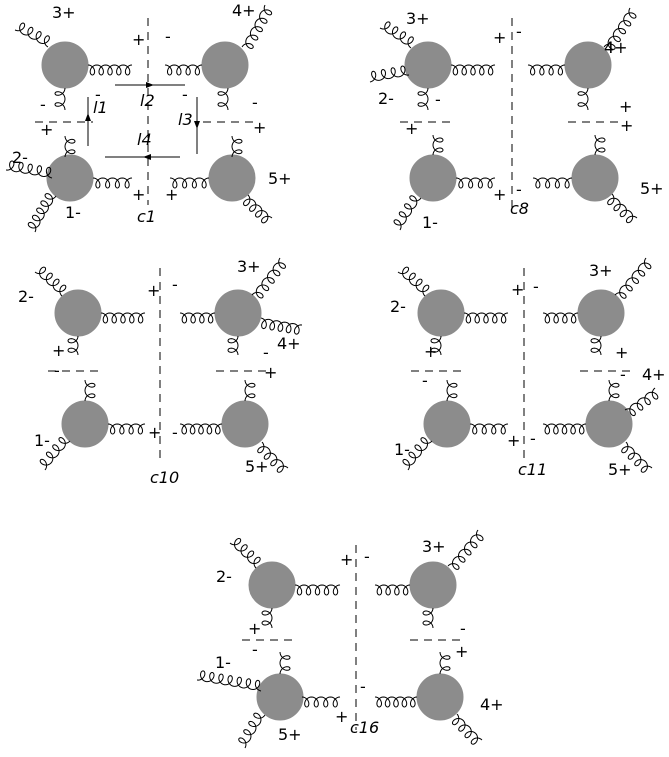  Describe the element at coordinates (164, 477) in the screenshot. I see `cut-label-c10: c10` at that location.